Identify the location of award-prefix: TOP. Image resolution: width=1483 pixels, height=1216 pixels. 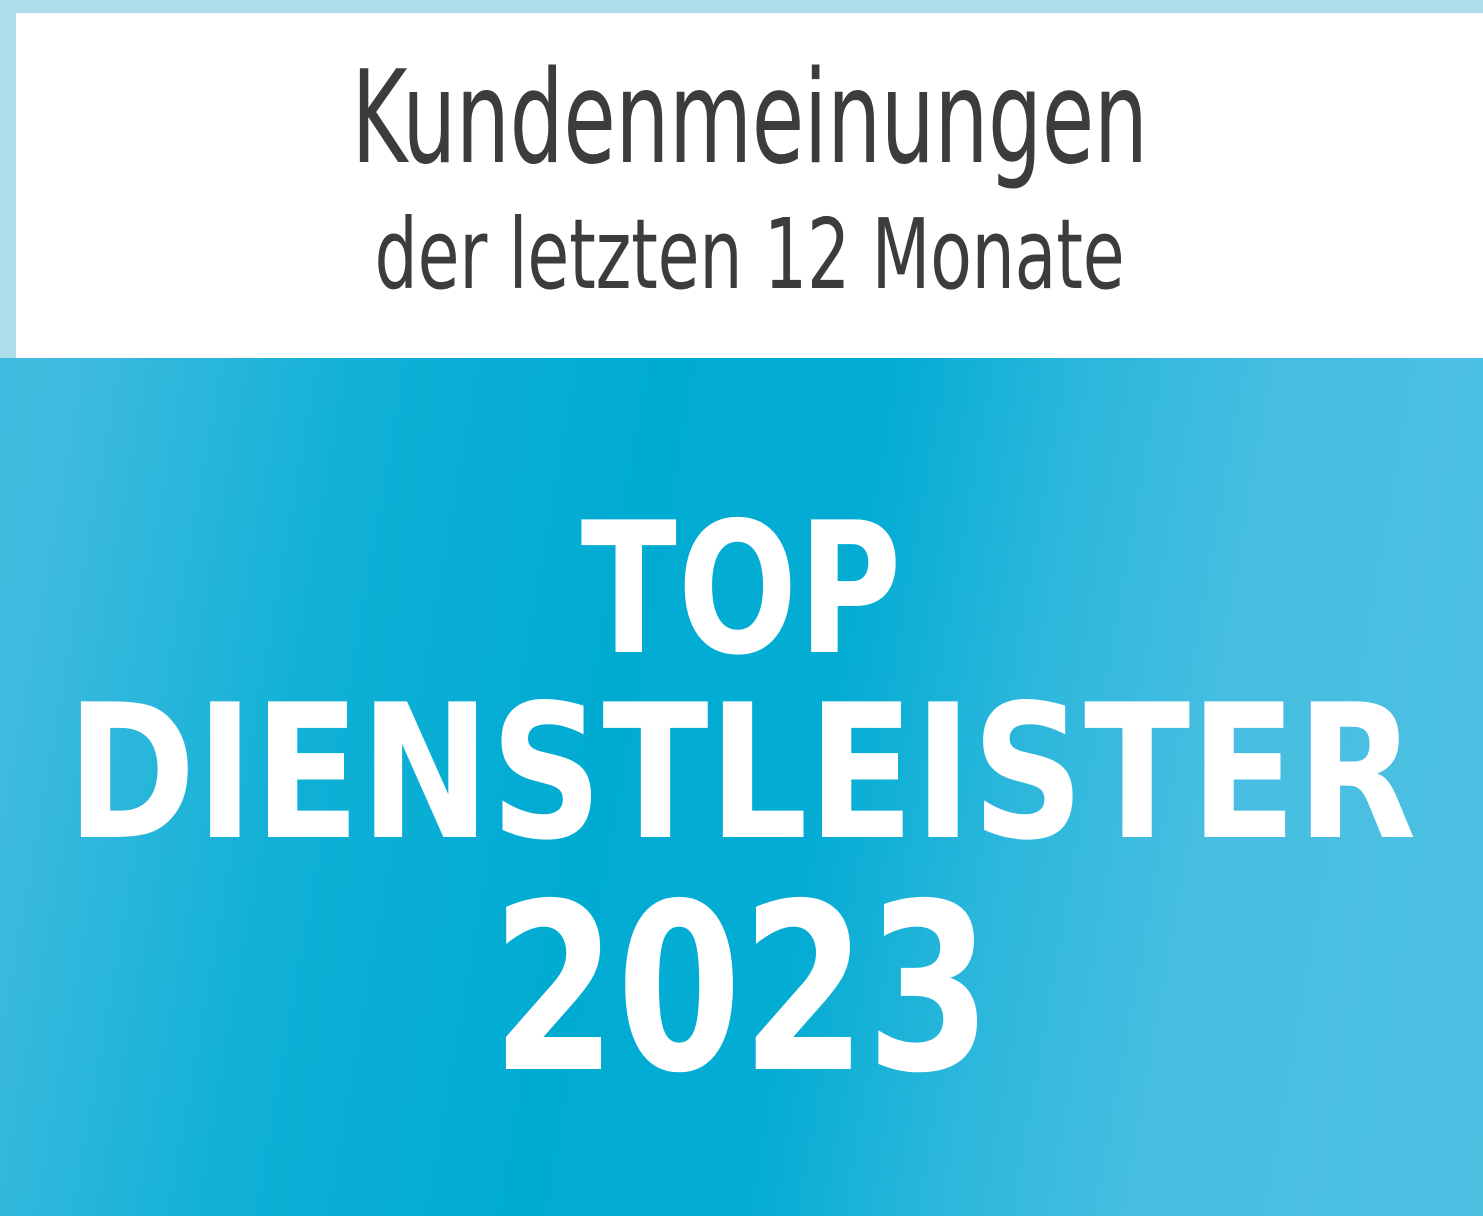
(741, 589).